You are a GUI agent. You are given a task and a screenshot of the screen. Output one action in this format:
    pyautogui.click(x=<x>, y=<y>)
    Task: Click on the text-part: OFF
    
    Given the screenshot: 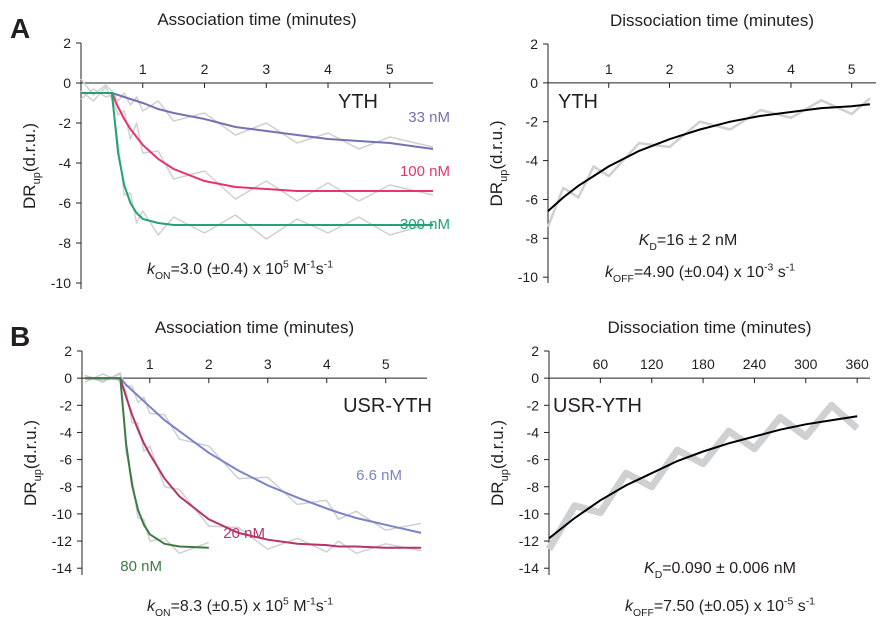 What is the action you would take?
    pyautogui.click(x=643, y=612)
    